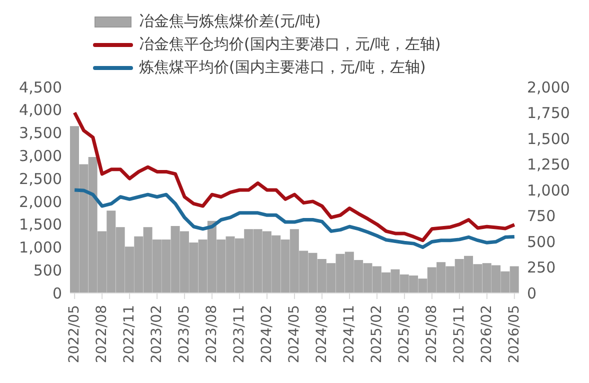  What do you see at coordinates (294, 334) in the screenshot?
I see `x-tick-label: 2024/05` at bounding box center [294, 334].